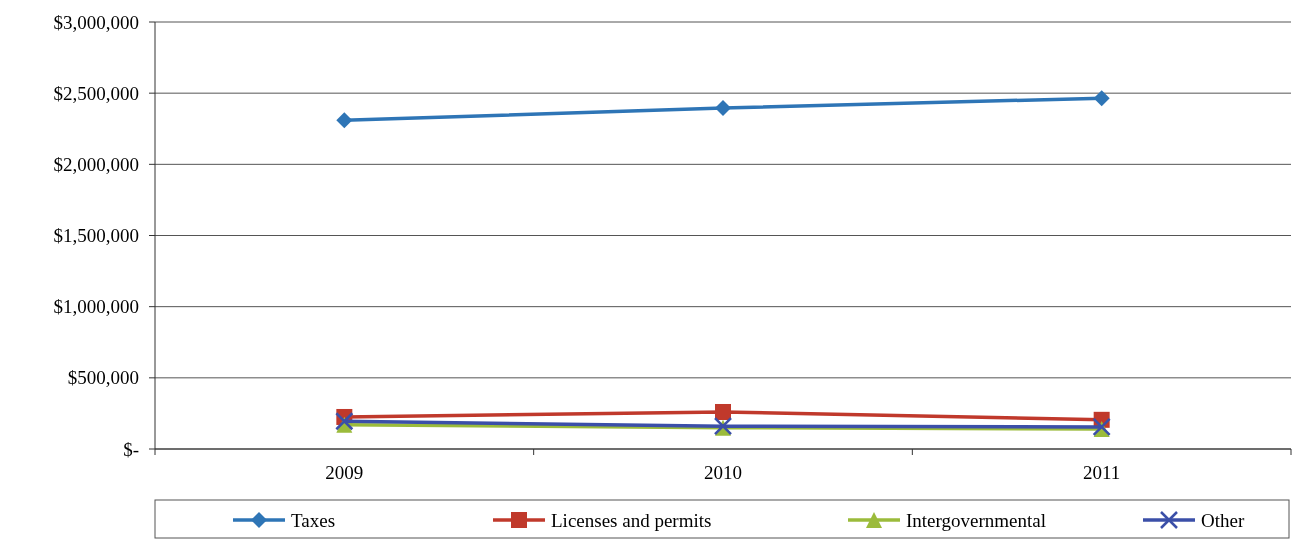 Image resolution: width=1301 pixels, height=550 pixels. What do you see at coordinates (1223, 520) in the screenshot?
I see `legend-label: Other` at bounding box center [1223, 520].